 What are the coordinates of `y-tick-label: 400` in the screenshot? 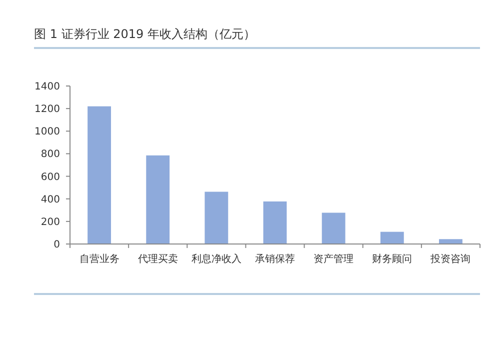 It's located at (50, 200).